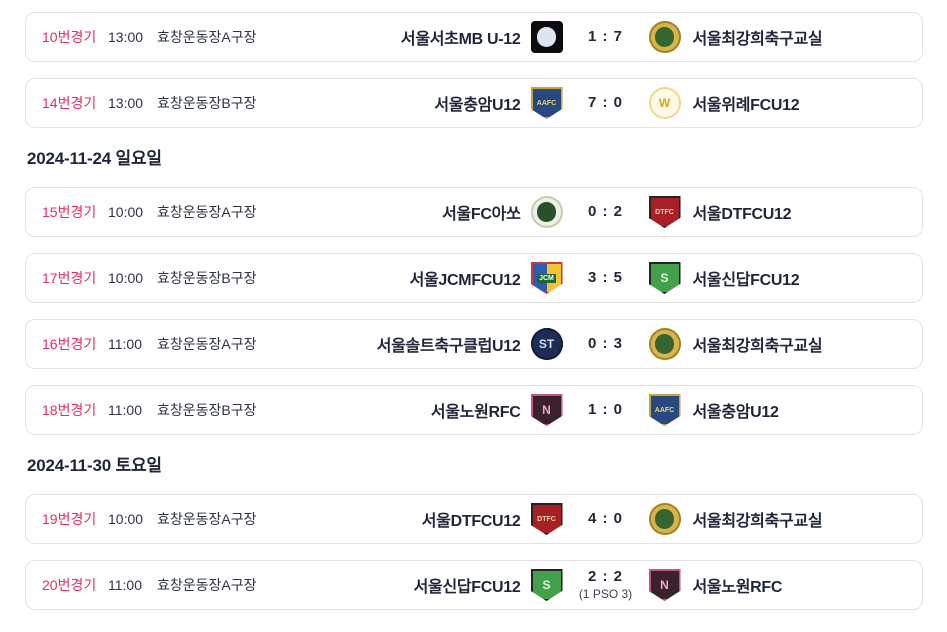 The width and height of the screenshot is (947, 632). I want to click on score-text: 4 : 0, so click(605, 518).